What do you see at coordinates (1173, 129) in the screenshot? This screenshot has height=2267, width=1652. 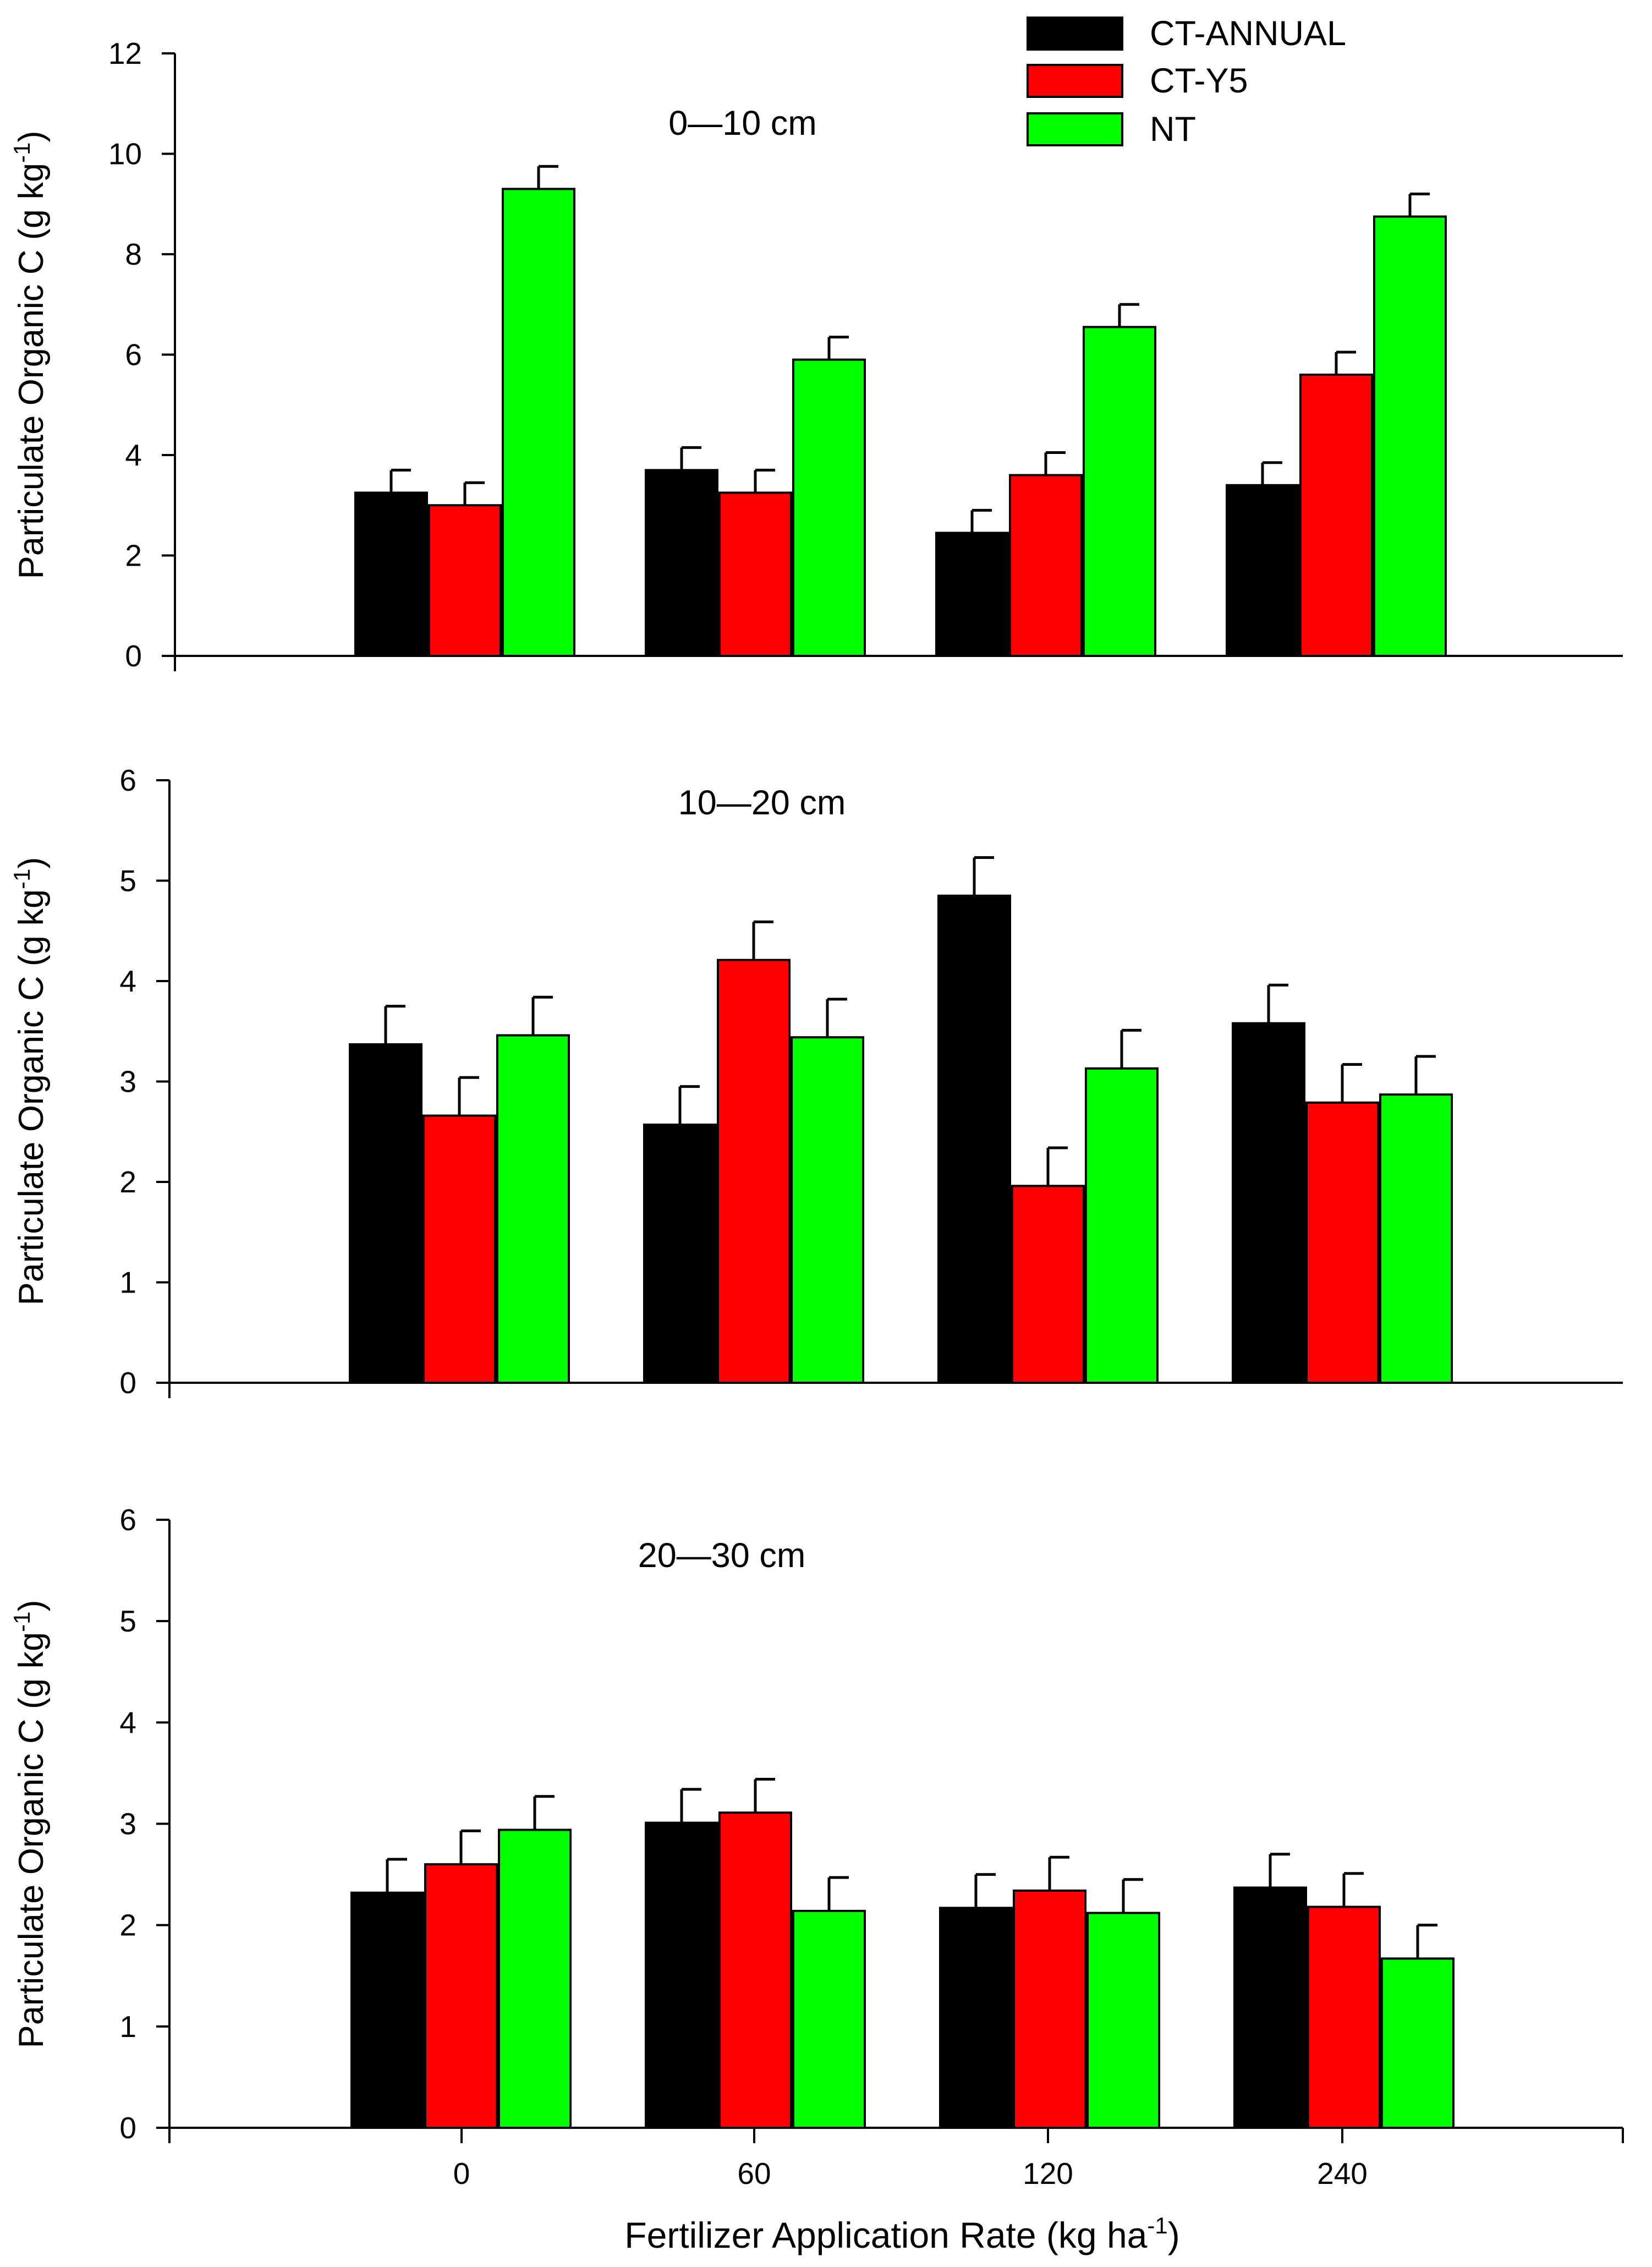 I see `legend-label-nt: NT` at bounding box center [1173, 129].